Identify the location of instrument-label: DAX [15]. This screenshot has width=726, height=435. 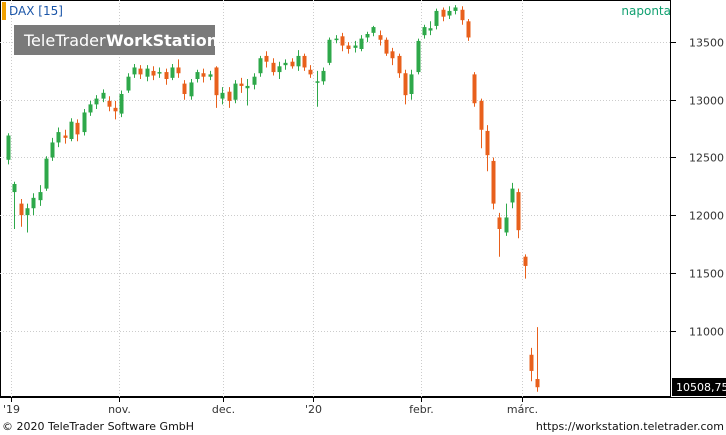
(36, 11).